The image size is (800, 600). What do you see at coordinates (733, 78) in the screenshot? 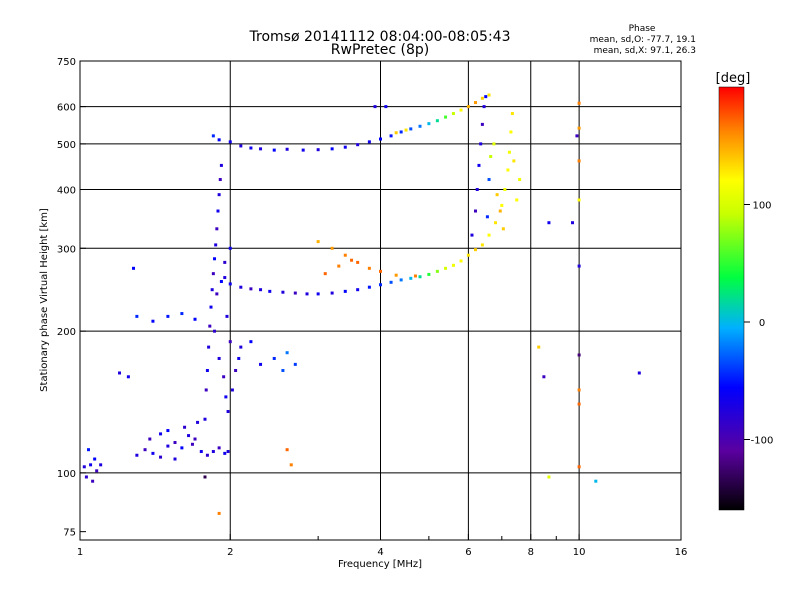
I see `colorbar-unit-label: [deg]` at bounding box center [733, 78].